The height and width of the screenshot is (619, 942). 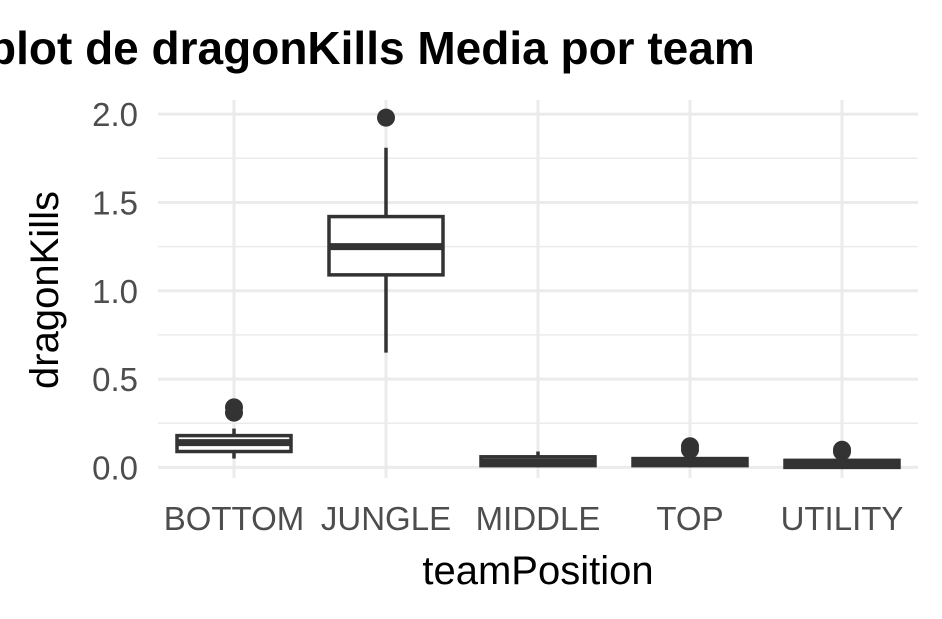 What do you see at coordinates (538, 518) in the screenshot?
I see `x-tick-label-middle: MIDDLE` at bounding box center [538, 518].